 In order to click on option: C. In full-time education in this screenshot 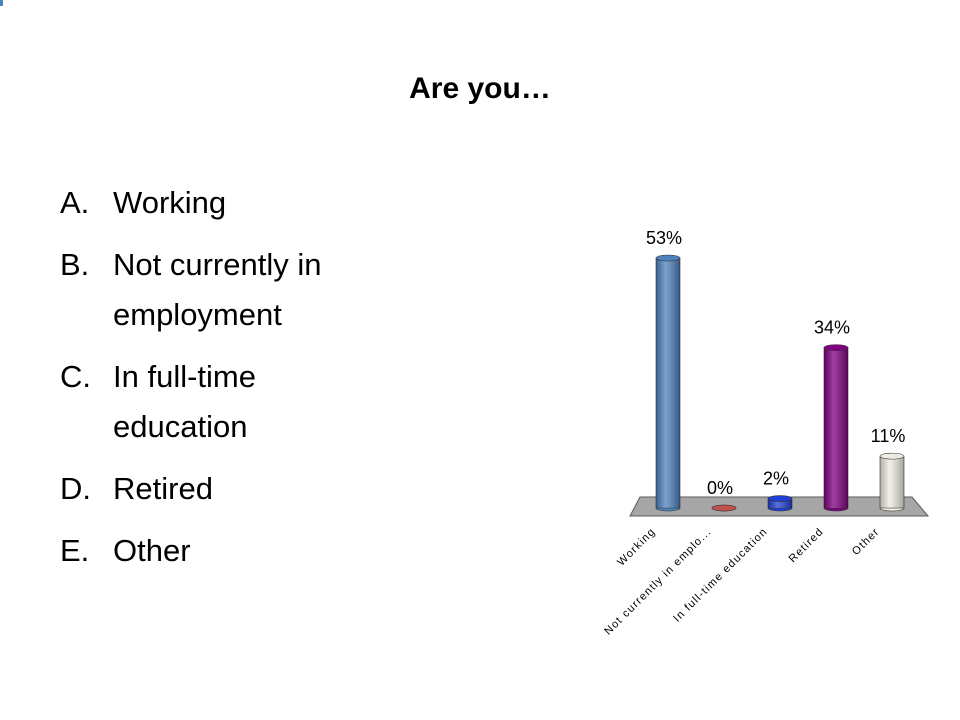, I will do `click(229, 402)`.